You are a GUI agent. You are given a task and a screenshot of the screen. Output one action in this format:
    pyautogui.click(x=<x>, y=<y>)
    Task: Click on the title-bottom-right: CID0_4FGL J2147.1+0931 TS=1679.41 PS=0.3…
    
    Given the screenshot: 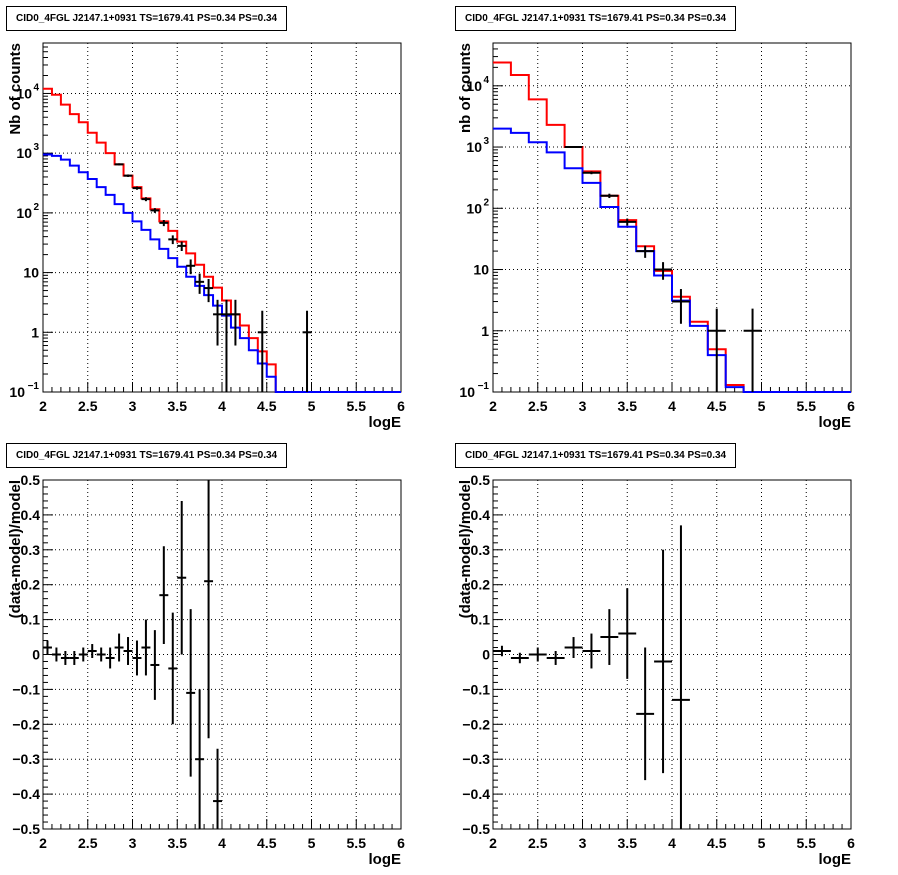 What is the action you would take?
    pyautogui.click(x=596, y=455)
    